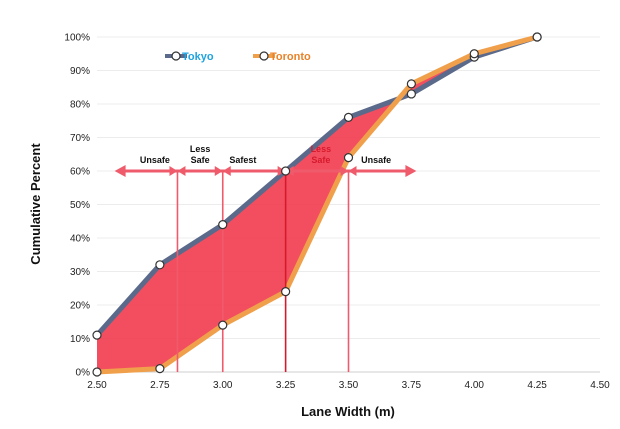 The width and height of the screenshot is (620, 429). Describe the element at coordinates (475, 385) in the screenshot. I see `x-tick-label: 4.00` at that location.